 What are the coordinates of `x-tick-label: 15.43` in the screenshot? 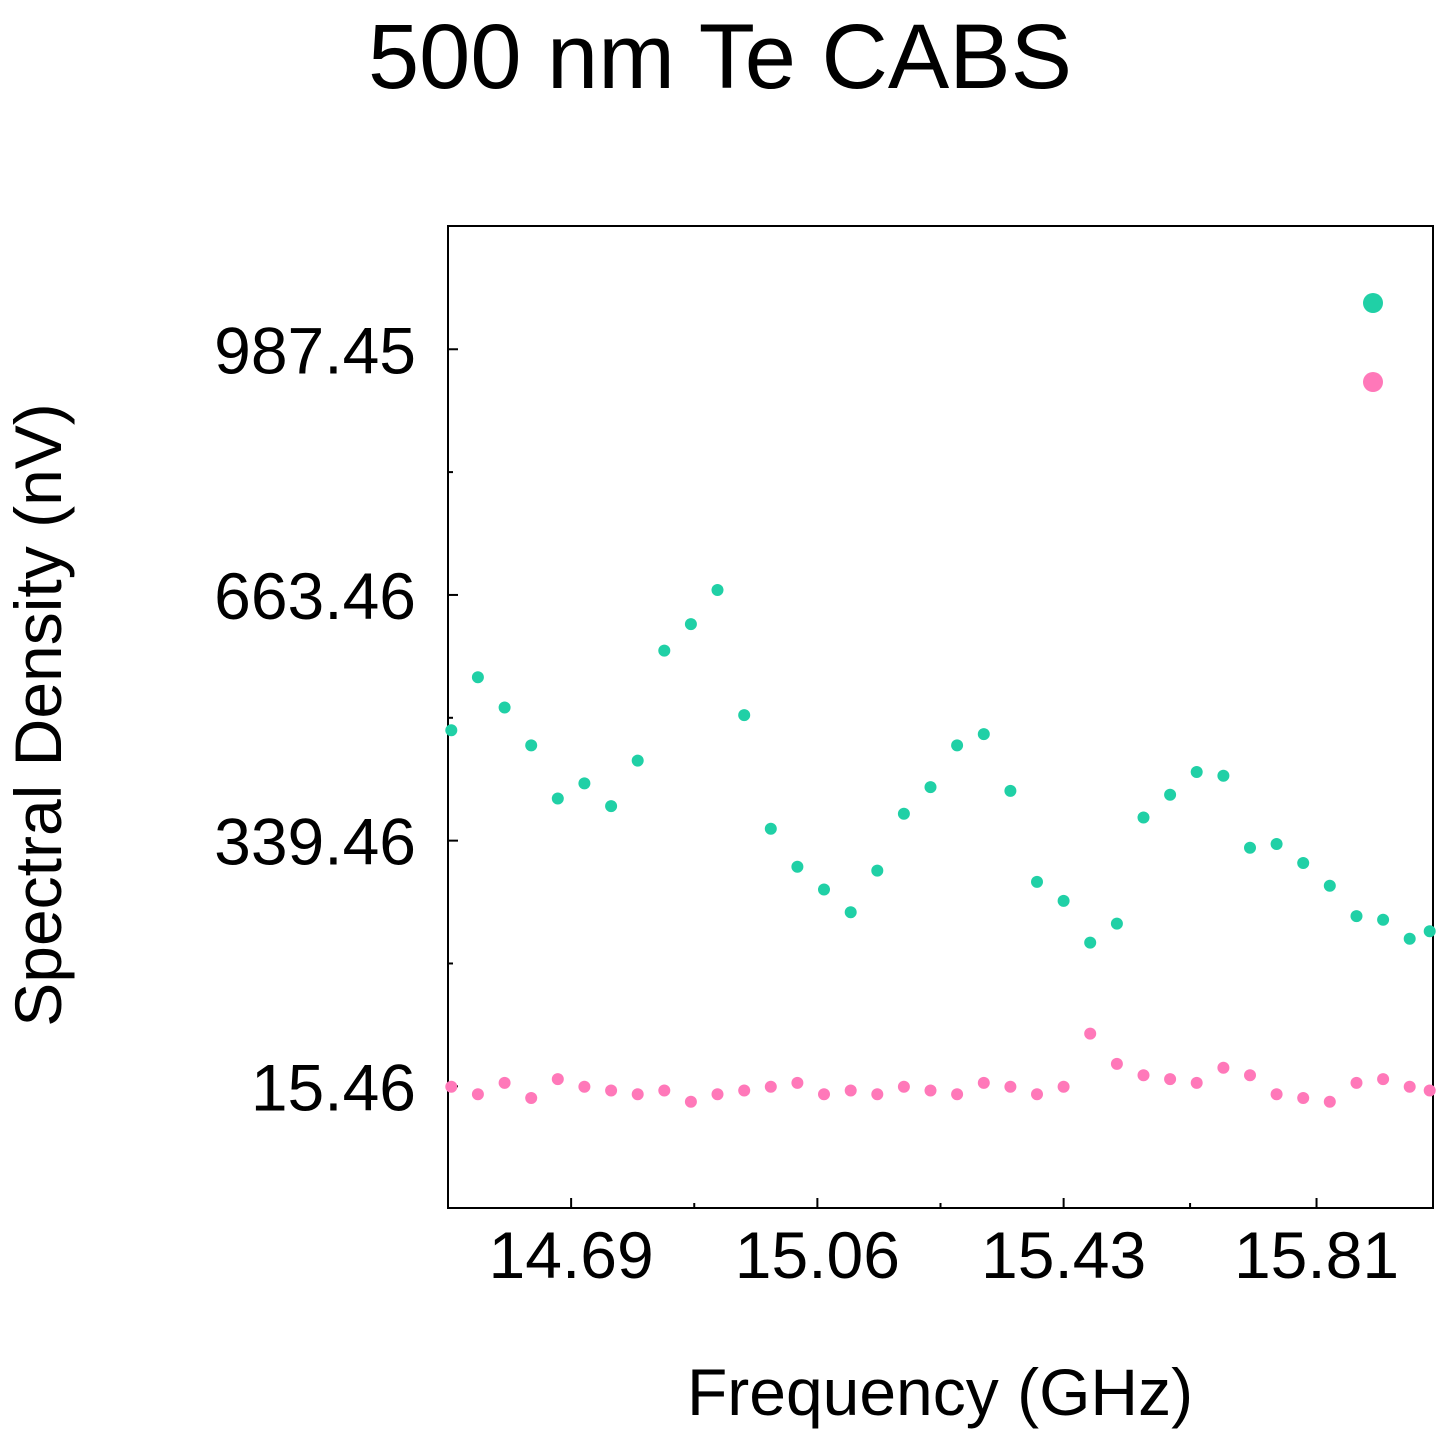 It's located at (1063, 1255).